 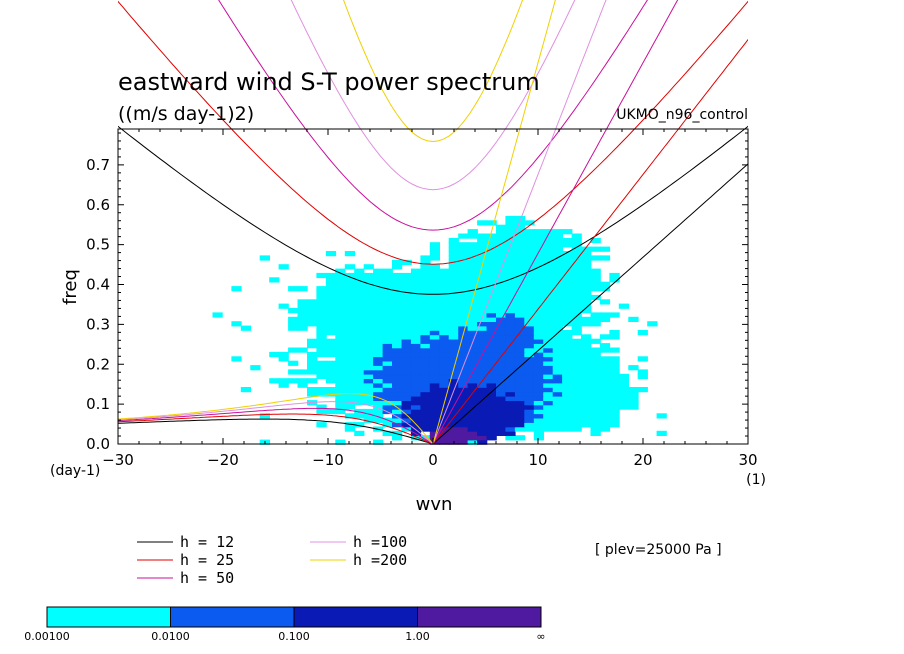 What do you see at coordinates (98, 245) in the screenshot?
I see `y-tick-label: 0.5` at bounding box center [98, 245].